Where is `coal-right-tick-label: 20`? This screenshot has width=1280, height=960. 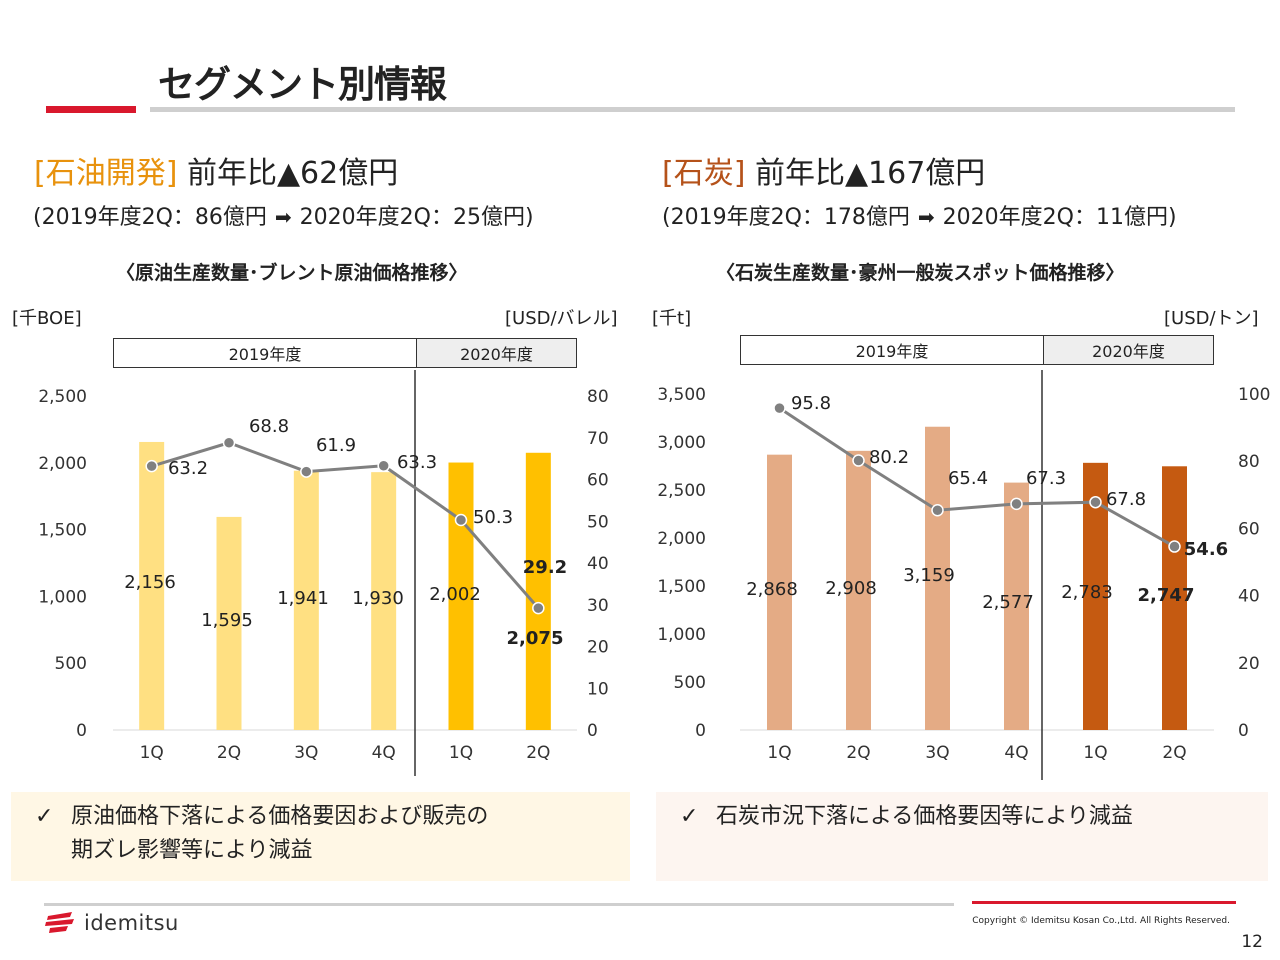
coal-right-tick-label: 20 is located at coordinates (1249, 664).